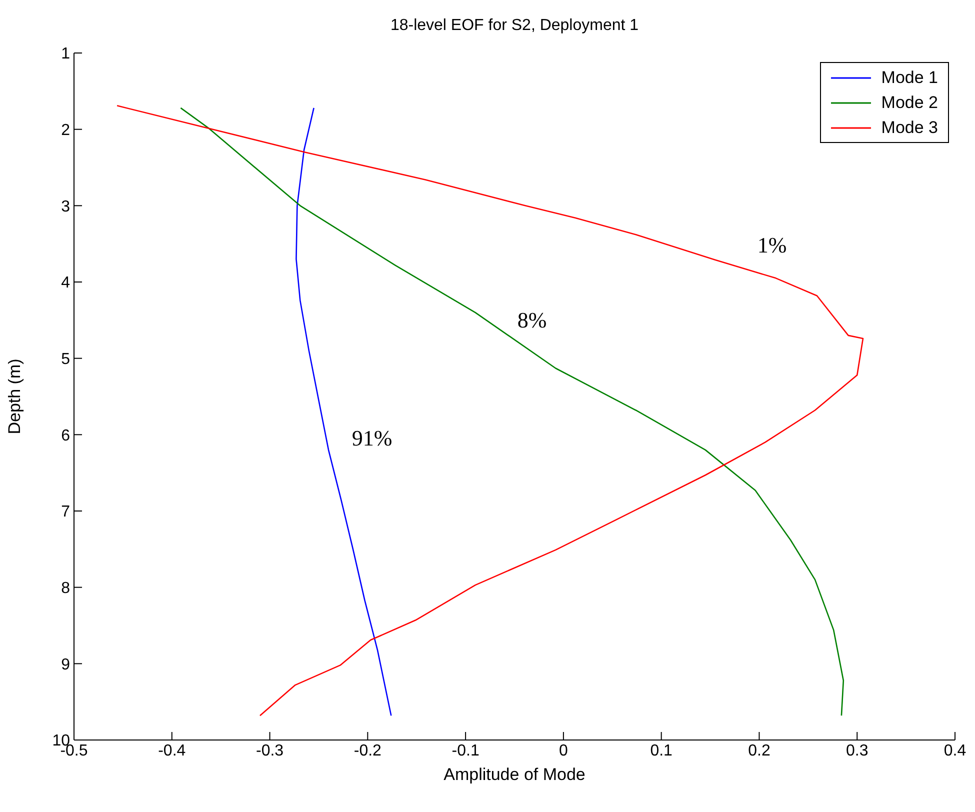 Image resolution: width=975 pixels, height=812 pixels. I want to click on legend-label: Mode 3, so click(909, 128).